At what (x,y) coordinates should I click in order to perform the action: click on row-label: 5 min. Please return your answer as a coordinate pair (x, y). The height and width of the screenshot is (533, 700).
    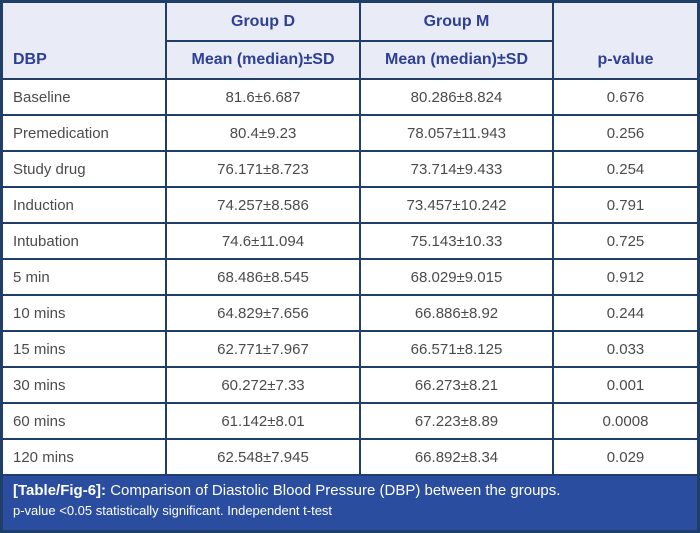
    Looking at the image, I should click on (85, 277).